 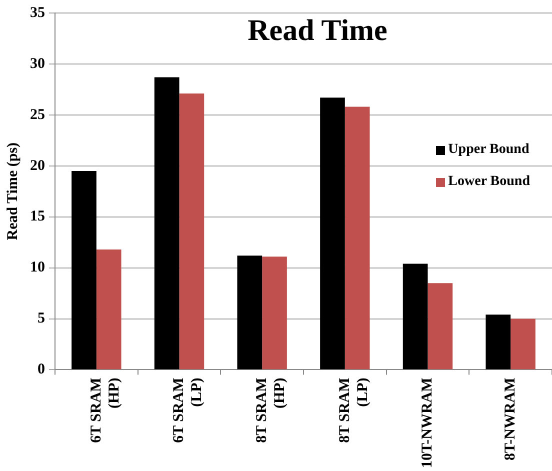 I want to click on y-tick-label: 0, so click(x=41, y=370).